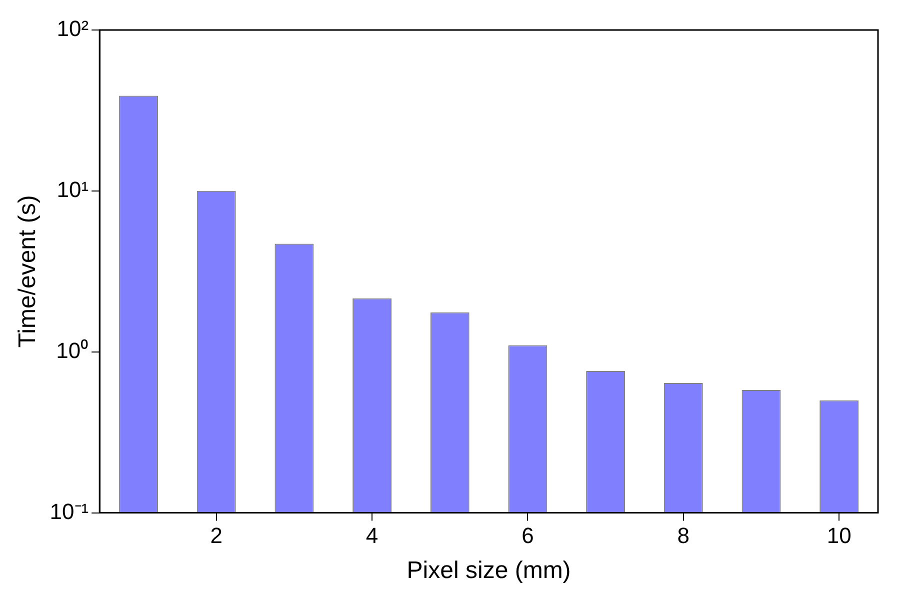  What do you see at coordinates (683, 535) in the screenshot?
I see `x-tick-label: 8` at bounding box center [683, 535].